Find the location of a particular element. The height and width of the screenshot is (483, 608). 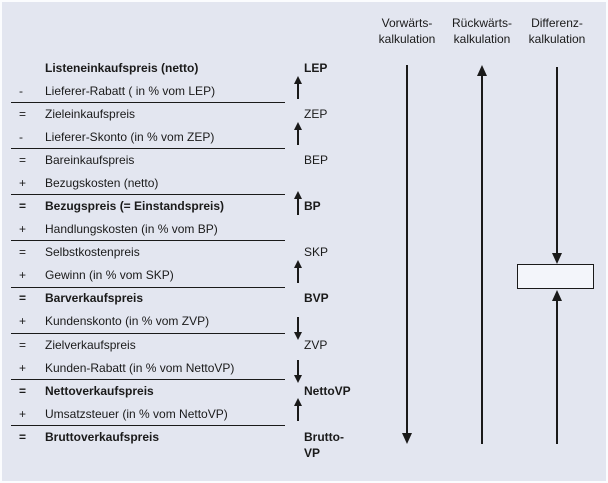

calc-row: + Bezugskosten (netto) is located at coordinates (148, 183).